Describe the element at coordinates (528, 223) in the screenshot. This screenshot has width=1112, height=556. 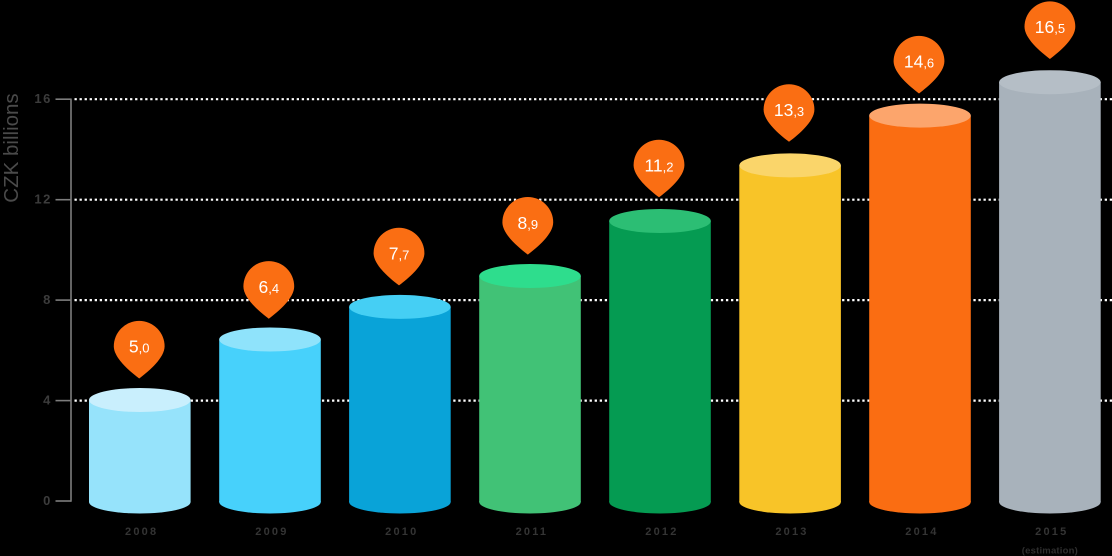
I see `svg-text: 8,9` at that location.